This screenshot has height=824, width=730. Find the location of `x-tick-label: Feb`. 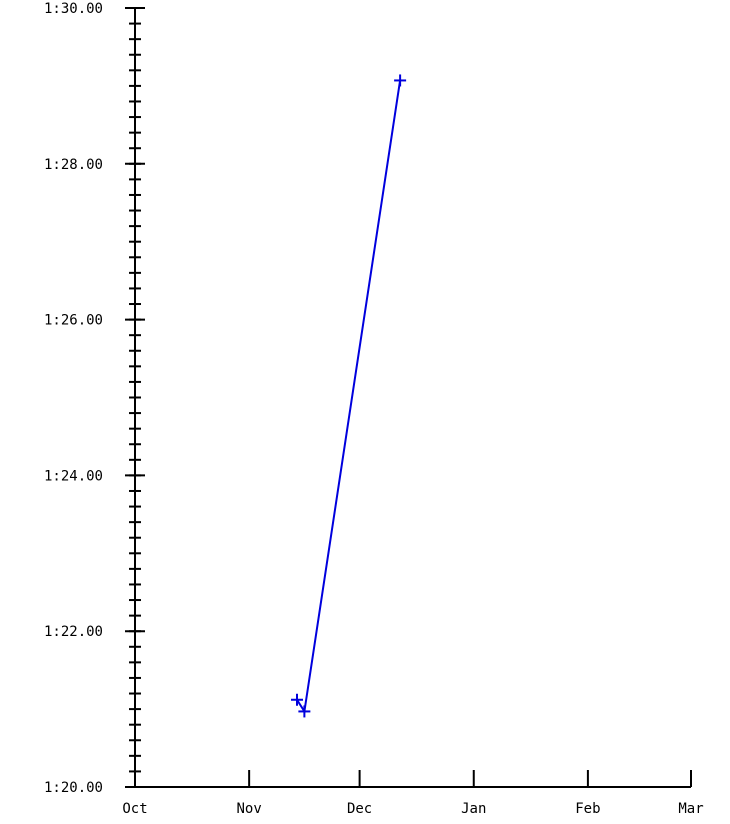

x-tick-label: Feb is located at coordinates (587, 809).